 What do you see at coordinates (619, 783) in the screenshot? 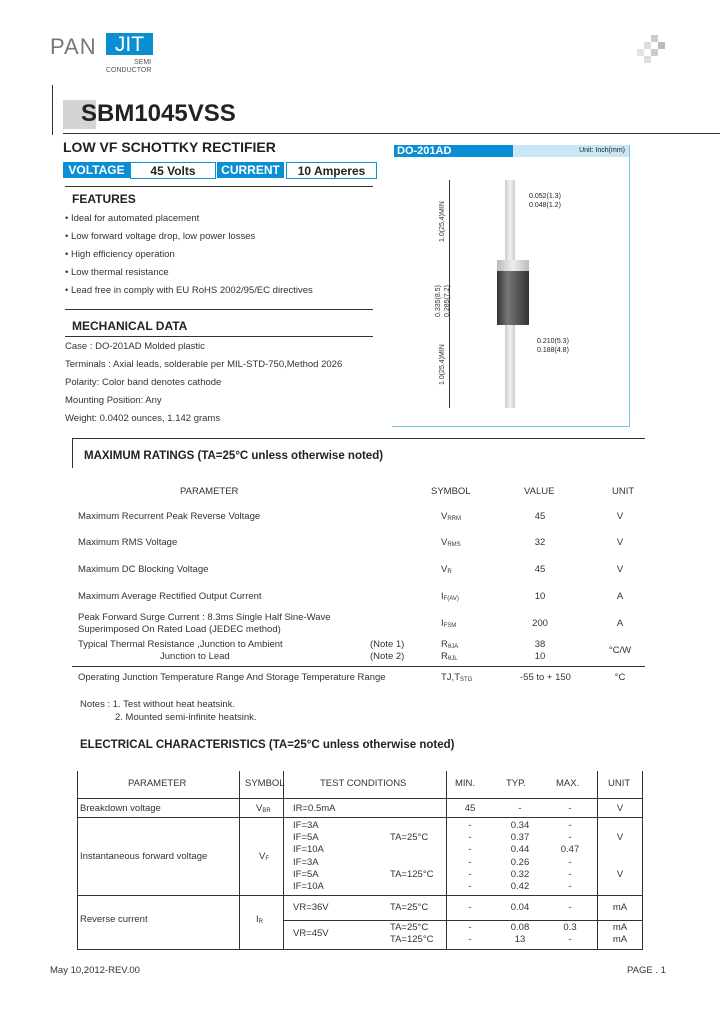
I see `header-unit: UNIT` at bounding box center [619, 783].